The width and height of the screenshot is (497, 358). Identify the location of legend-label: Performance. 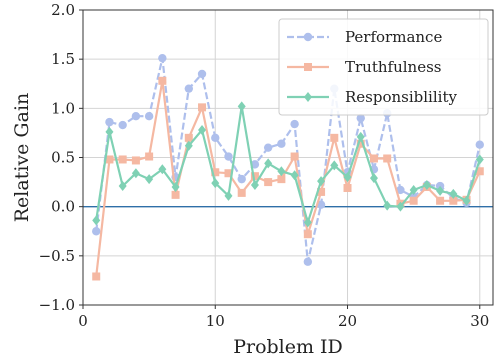
(393, 37).